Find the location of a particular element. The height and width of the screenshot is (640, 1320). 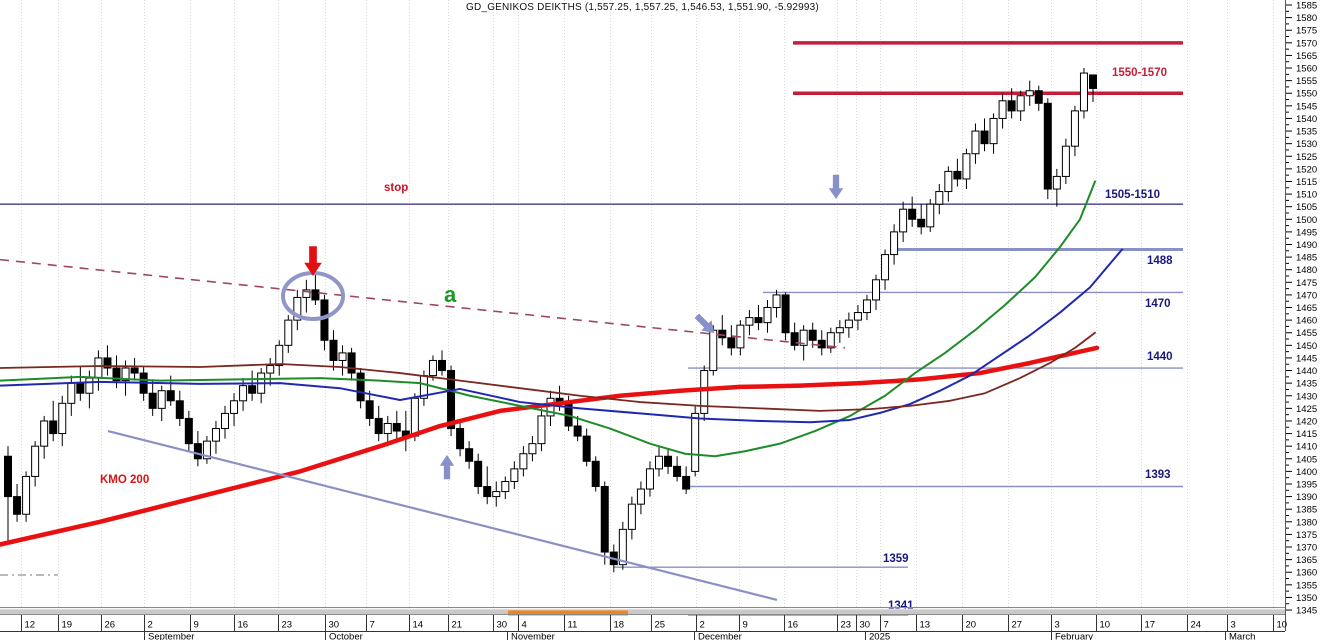

x-axis-week-label: 21 is located at coordinates (457, 625).